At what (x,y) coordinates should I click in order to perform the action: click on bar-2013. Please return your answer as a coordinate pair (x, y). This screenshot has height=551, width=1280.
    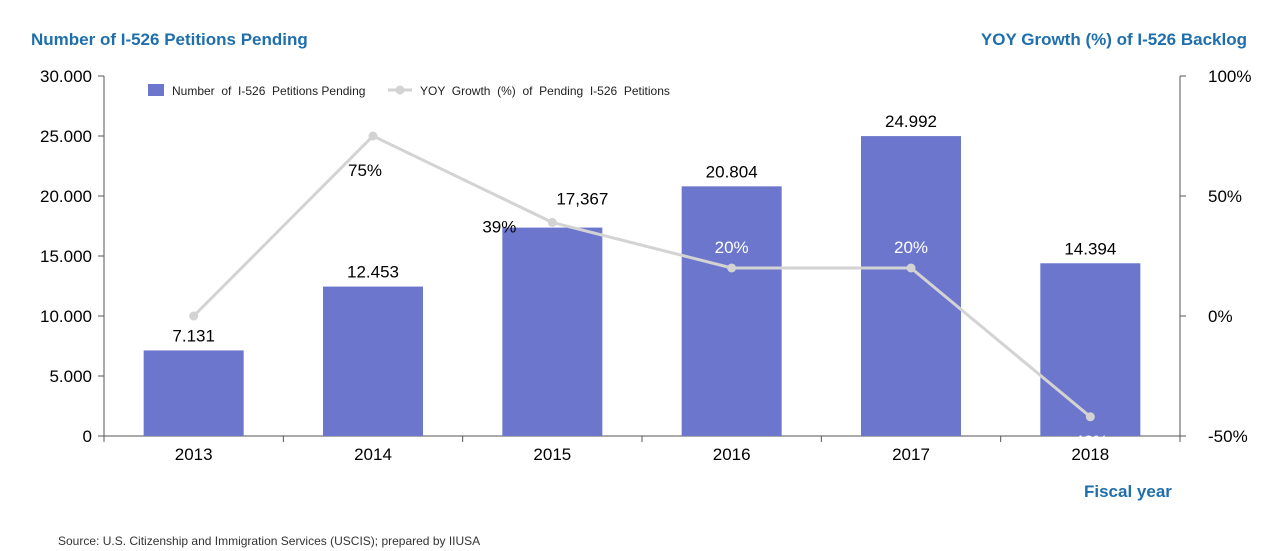
    Looking at the image, I should click on (193, 393).